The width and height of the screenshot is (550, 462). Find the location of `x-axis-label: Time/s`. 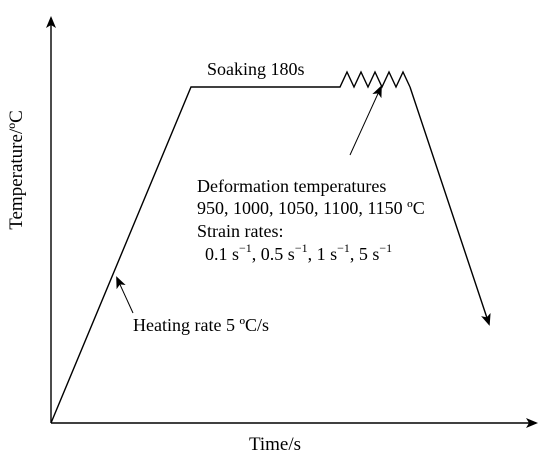

x-axis-label: Time/s is located at coordinates (275, 444).